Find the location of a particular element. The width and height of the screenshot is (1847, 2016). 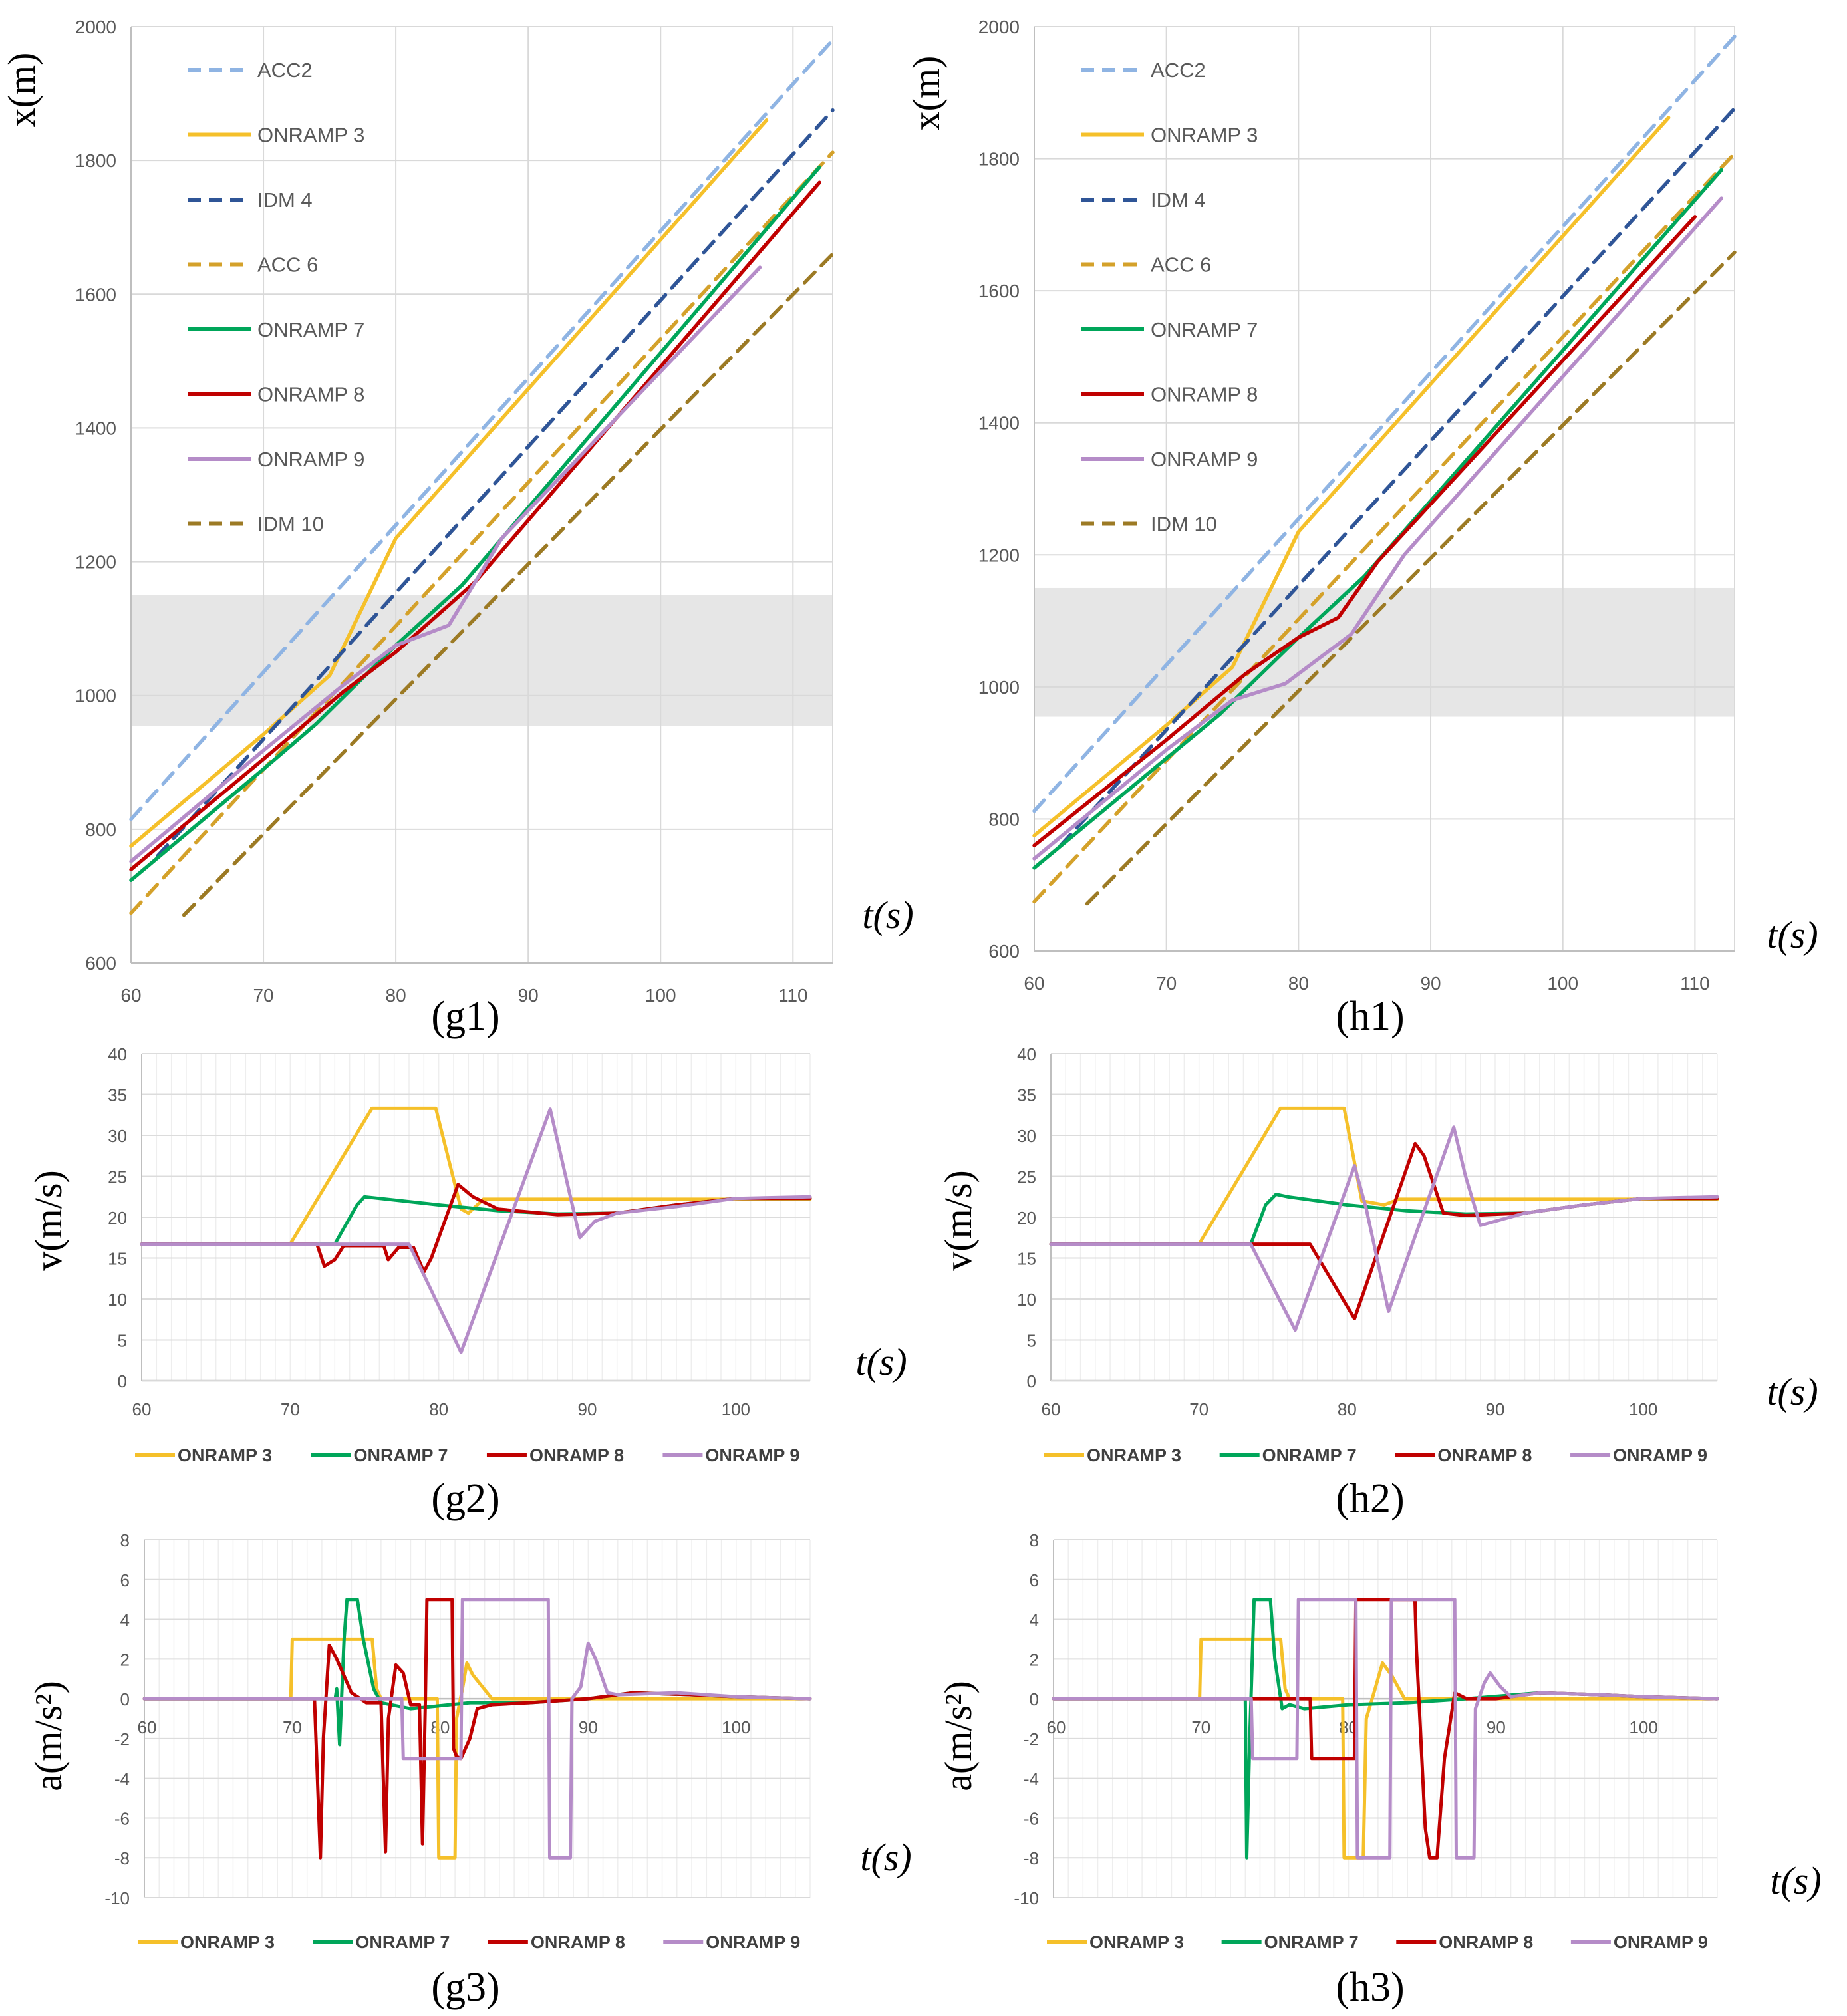

y-tick-label: 4 is located at coordinates (1034, 1620).